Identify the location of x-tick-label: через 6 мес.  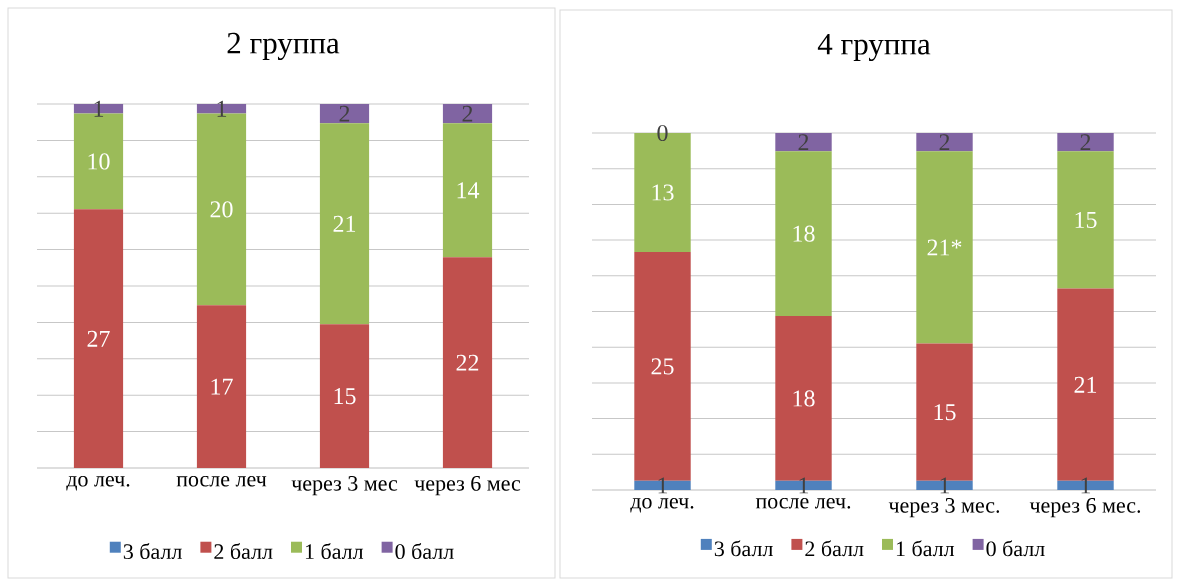
(467, 486).